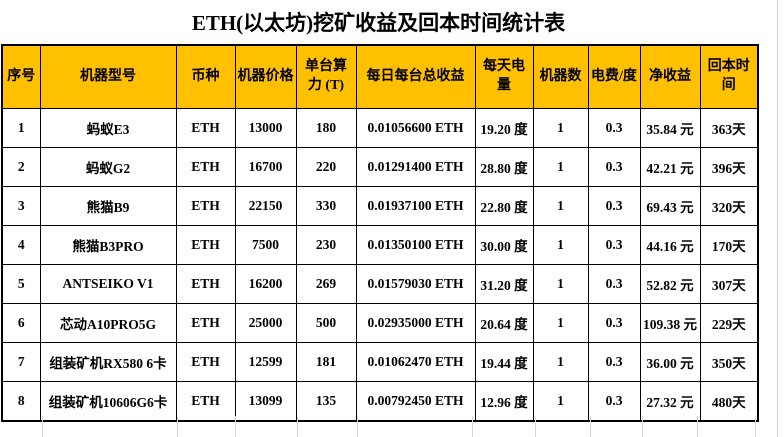  Describe the element at coordinates (729, 323) in the screenshot. I see `cell-payback_time: 229天` at that location.